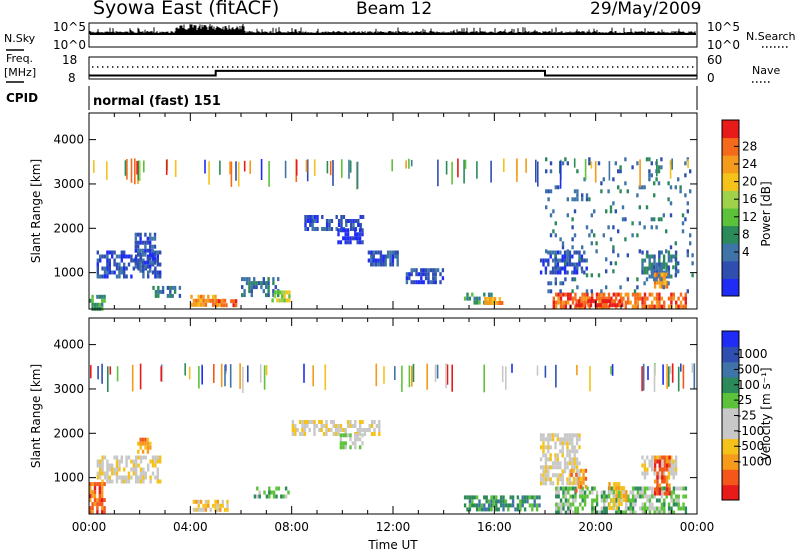 Image resolution: width=800 pixels, height=554 pixels. Describe the element at coordinates (20, 72) in the screenshot. I see `freq-unit-label: [MHz]` at that location.